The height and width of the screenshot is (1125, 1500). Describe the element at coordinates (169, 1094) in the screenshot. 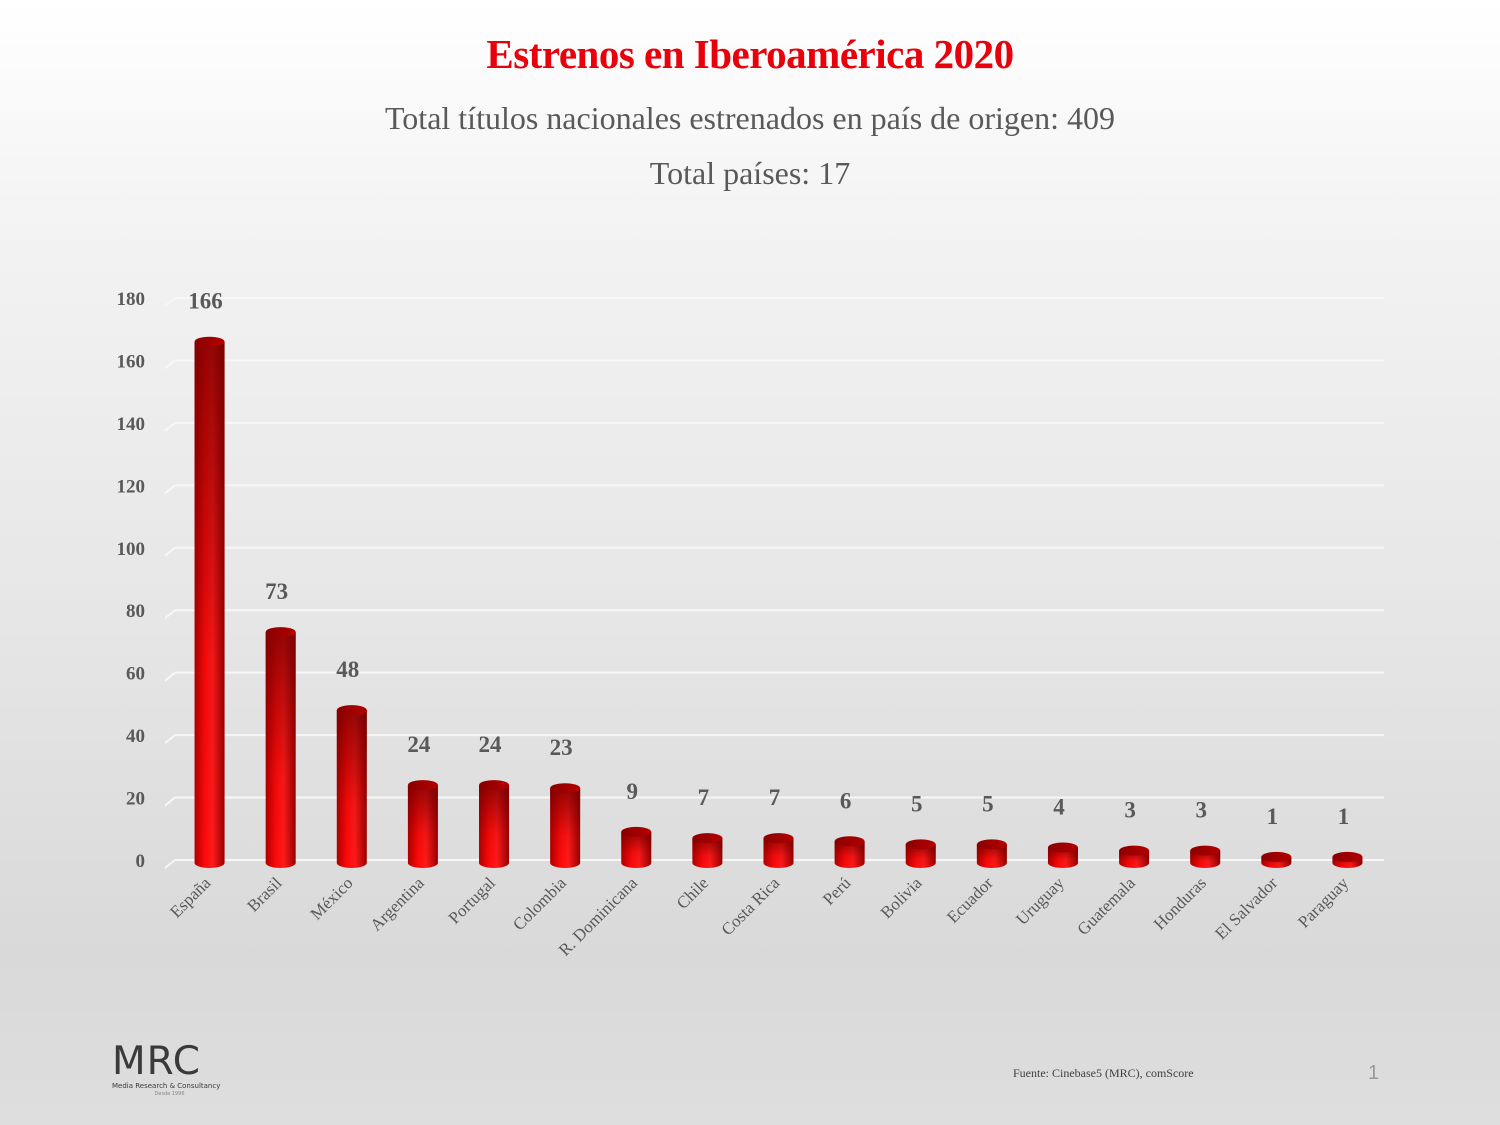

I see `logo-since: Desde 1996` at that location.